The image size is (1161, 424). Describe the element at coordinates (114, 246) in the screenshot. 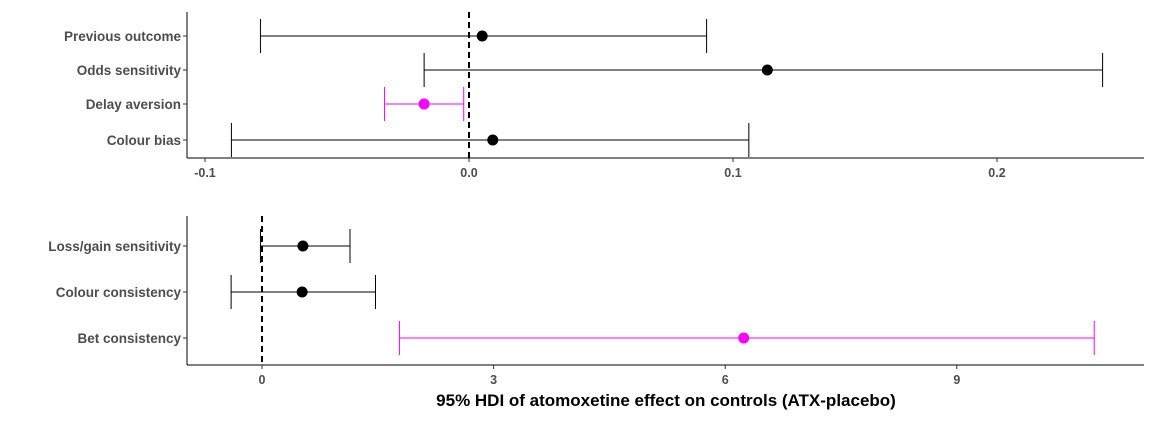

I see `row-label: Loss/gain sensitivity` at that location.